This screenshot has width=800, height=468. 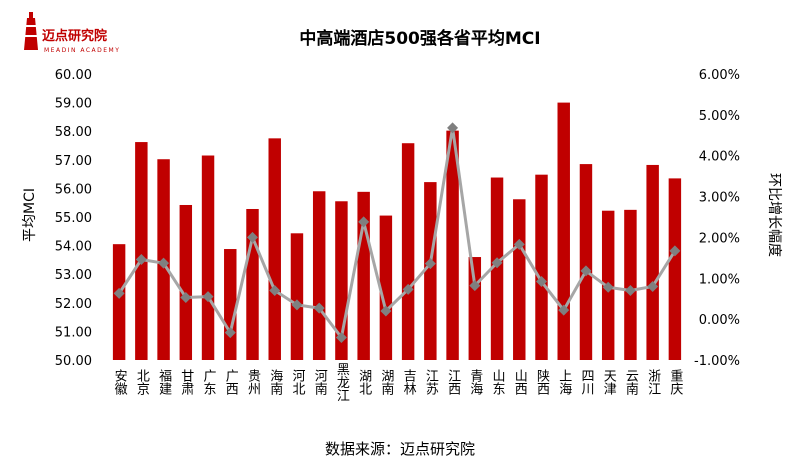 I want to click on x-tick-label: 四川, so click(x=586, y=382).